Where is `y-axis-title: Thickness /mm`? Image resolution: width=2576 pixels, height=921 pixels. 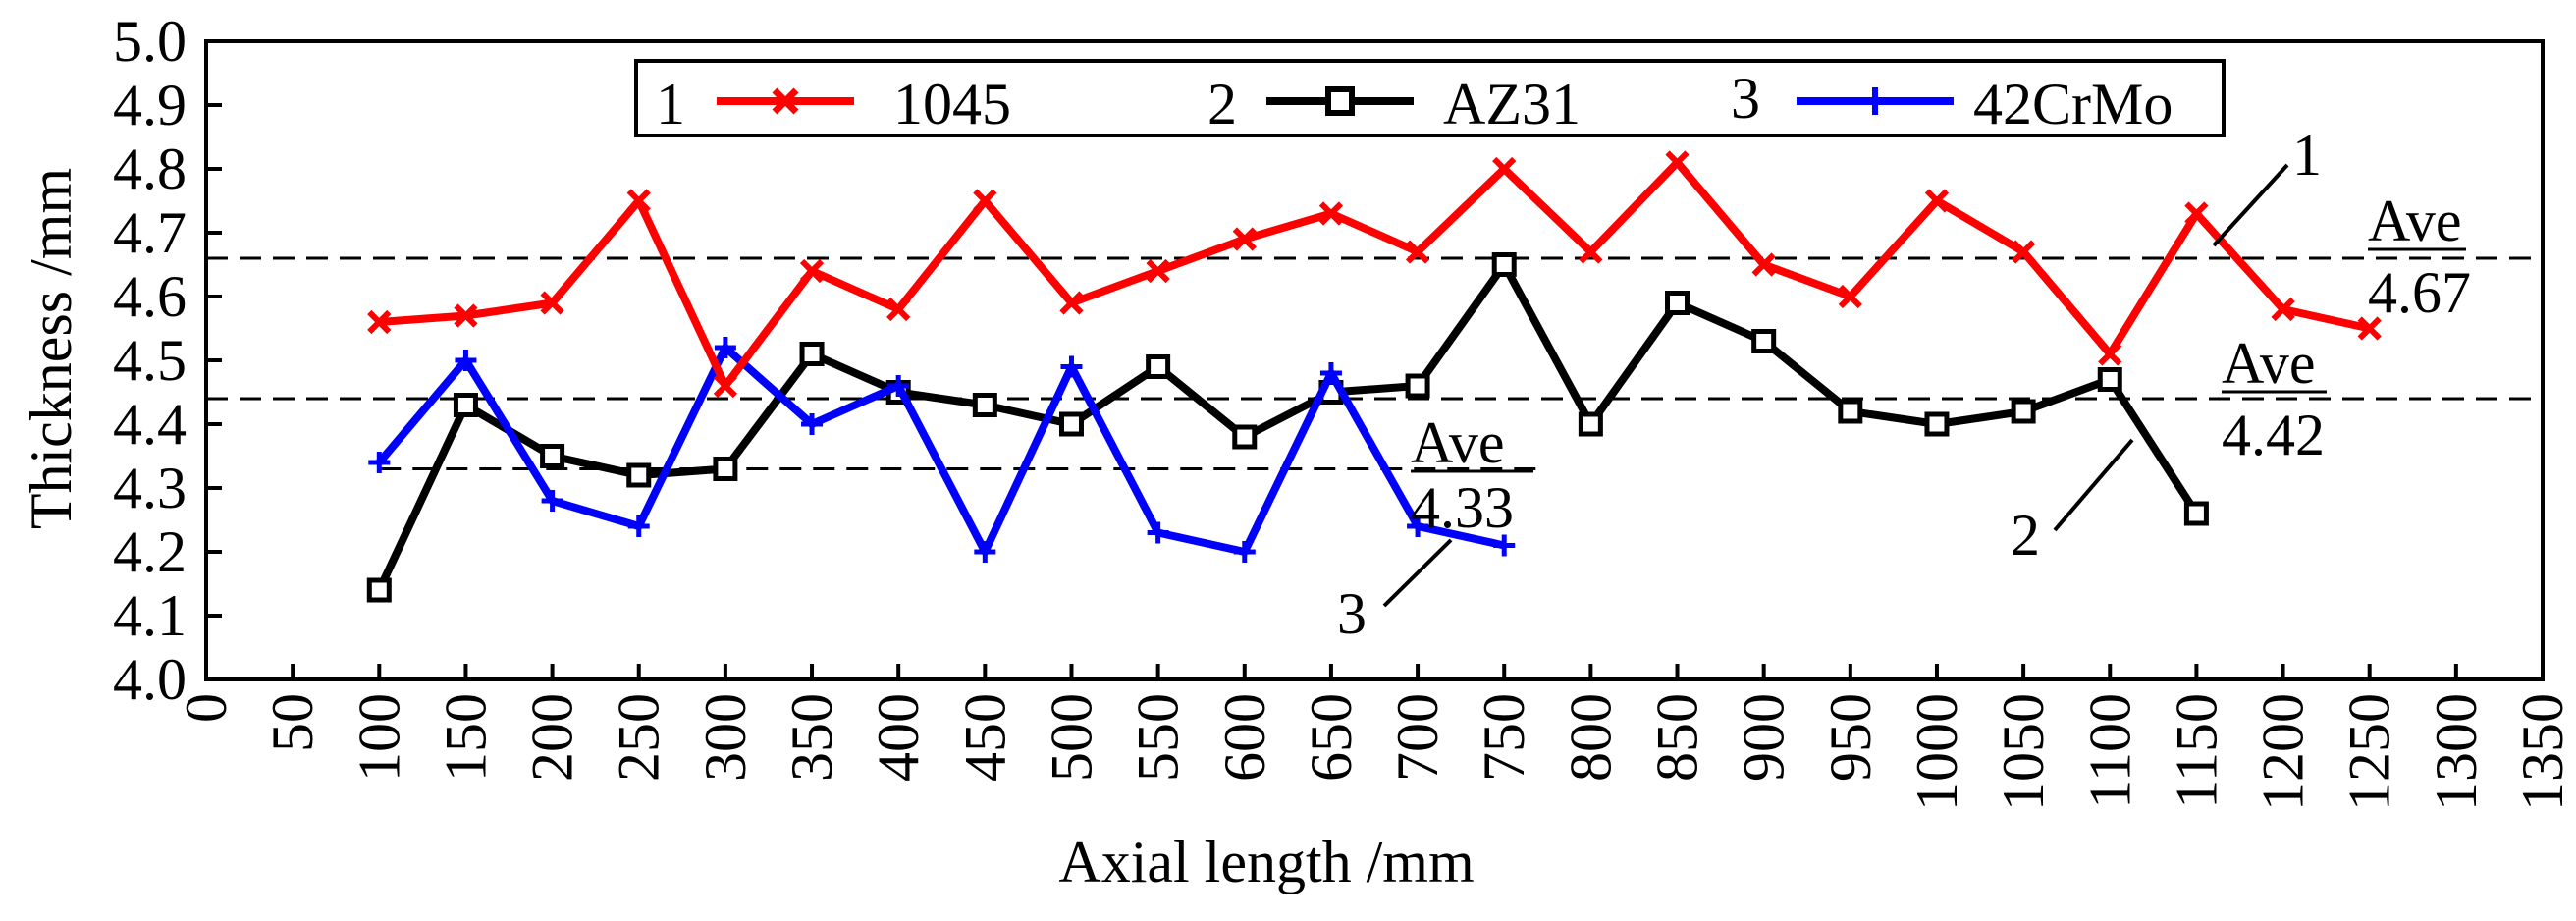 y-axis-title: Thickness /mm is located at coordinates (51, 348).